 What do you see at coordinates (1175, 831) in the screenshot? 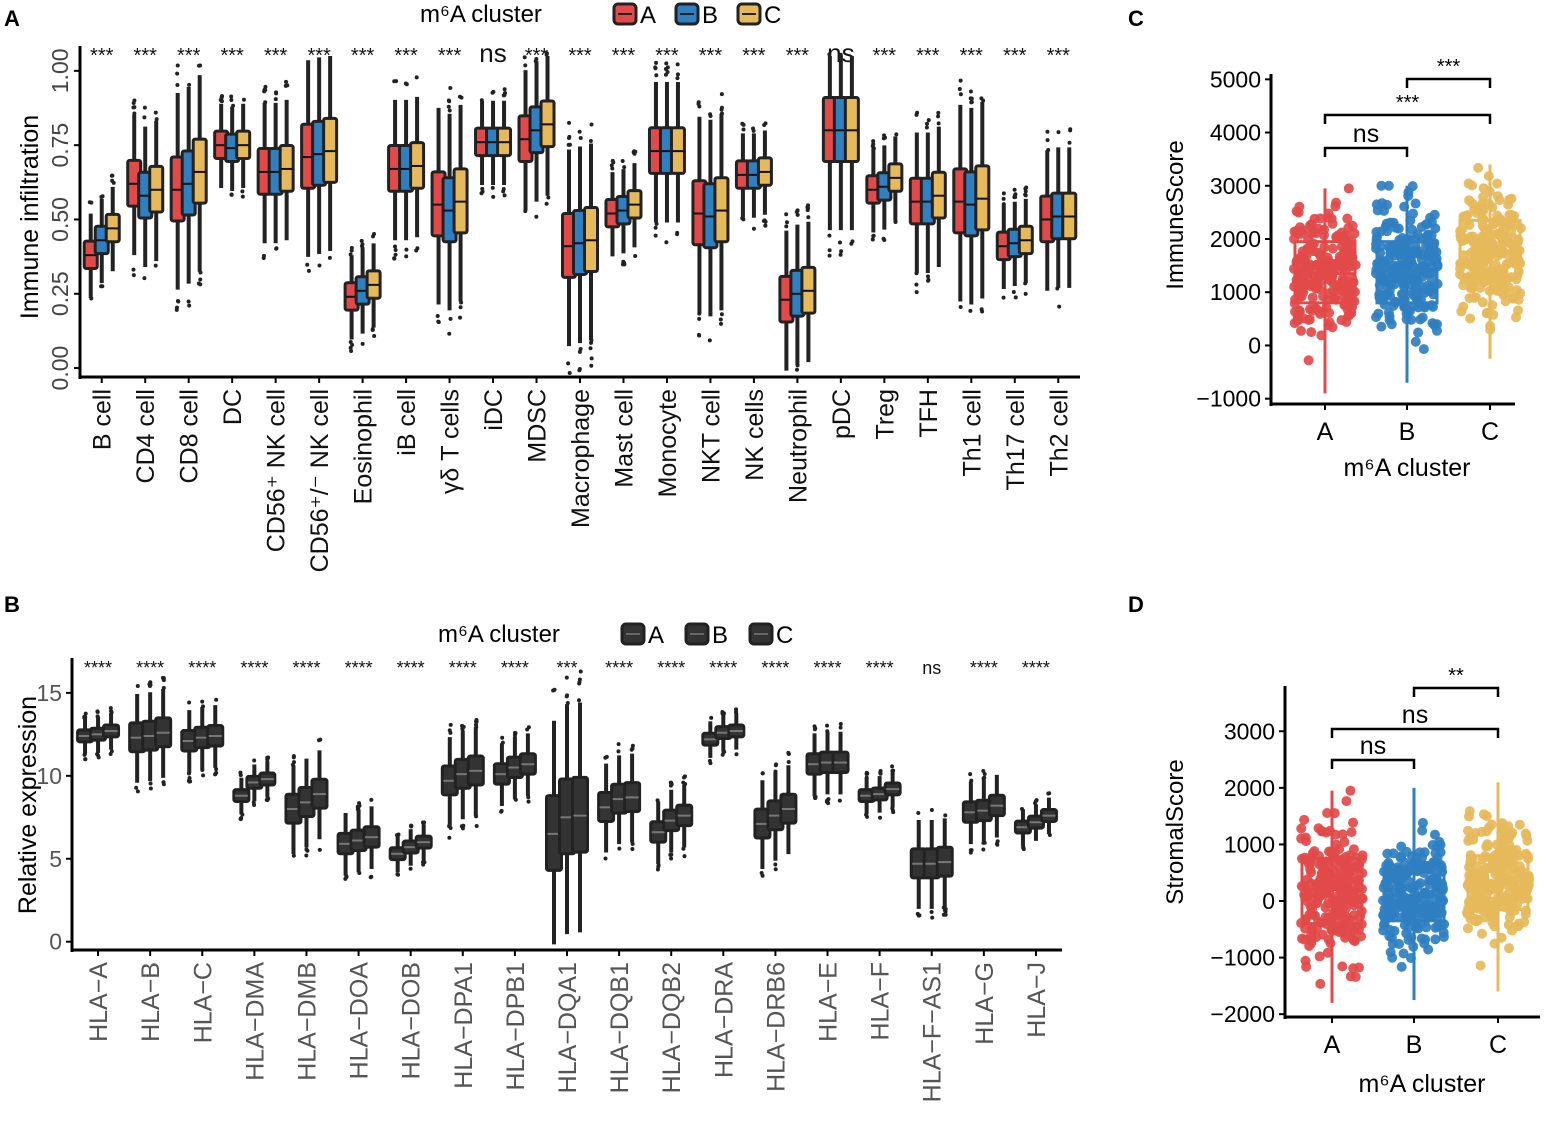
I see `panel-d-y-label: StromalScore` at bounding box center [1175, 831].